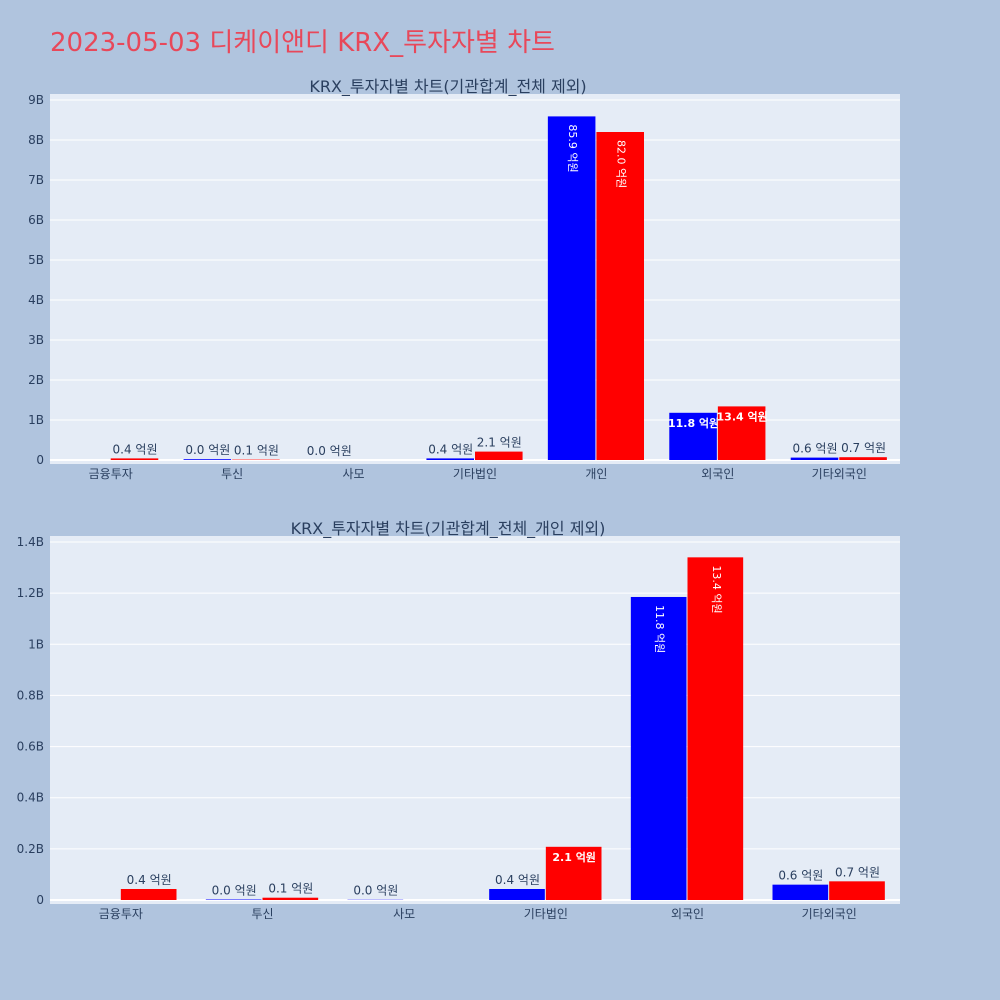  Describe the element at coordinates (36, 100) in the screenshot. I see `y-tick-label: 9B` at that location.